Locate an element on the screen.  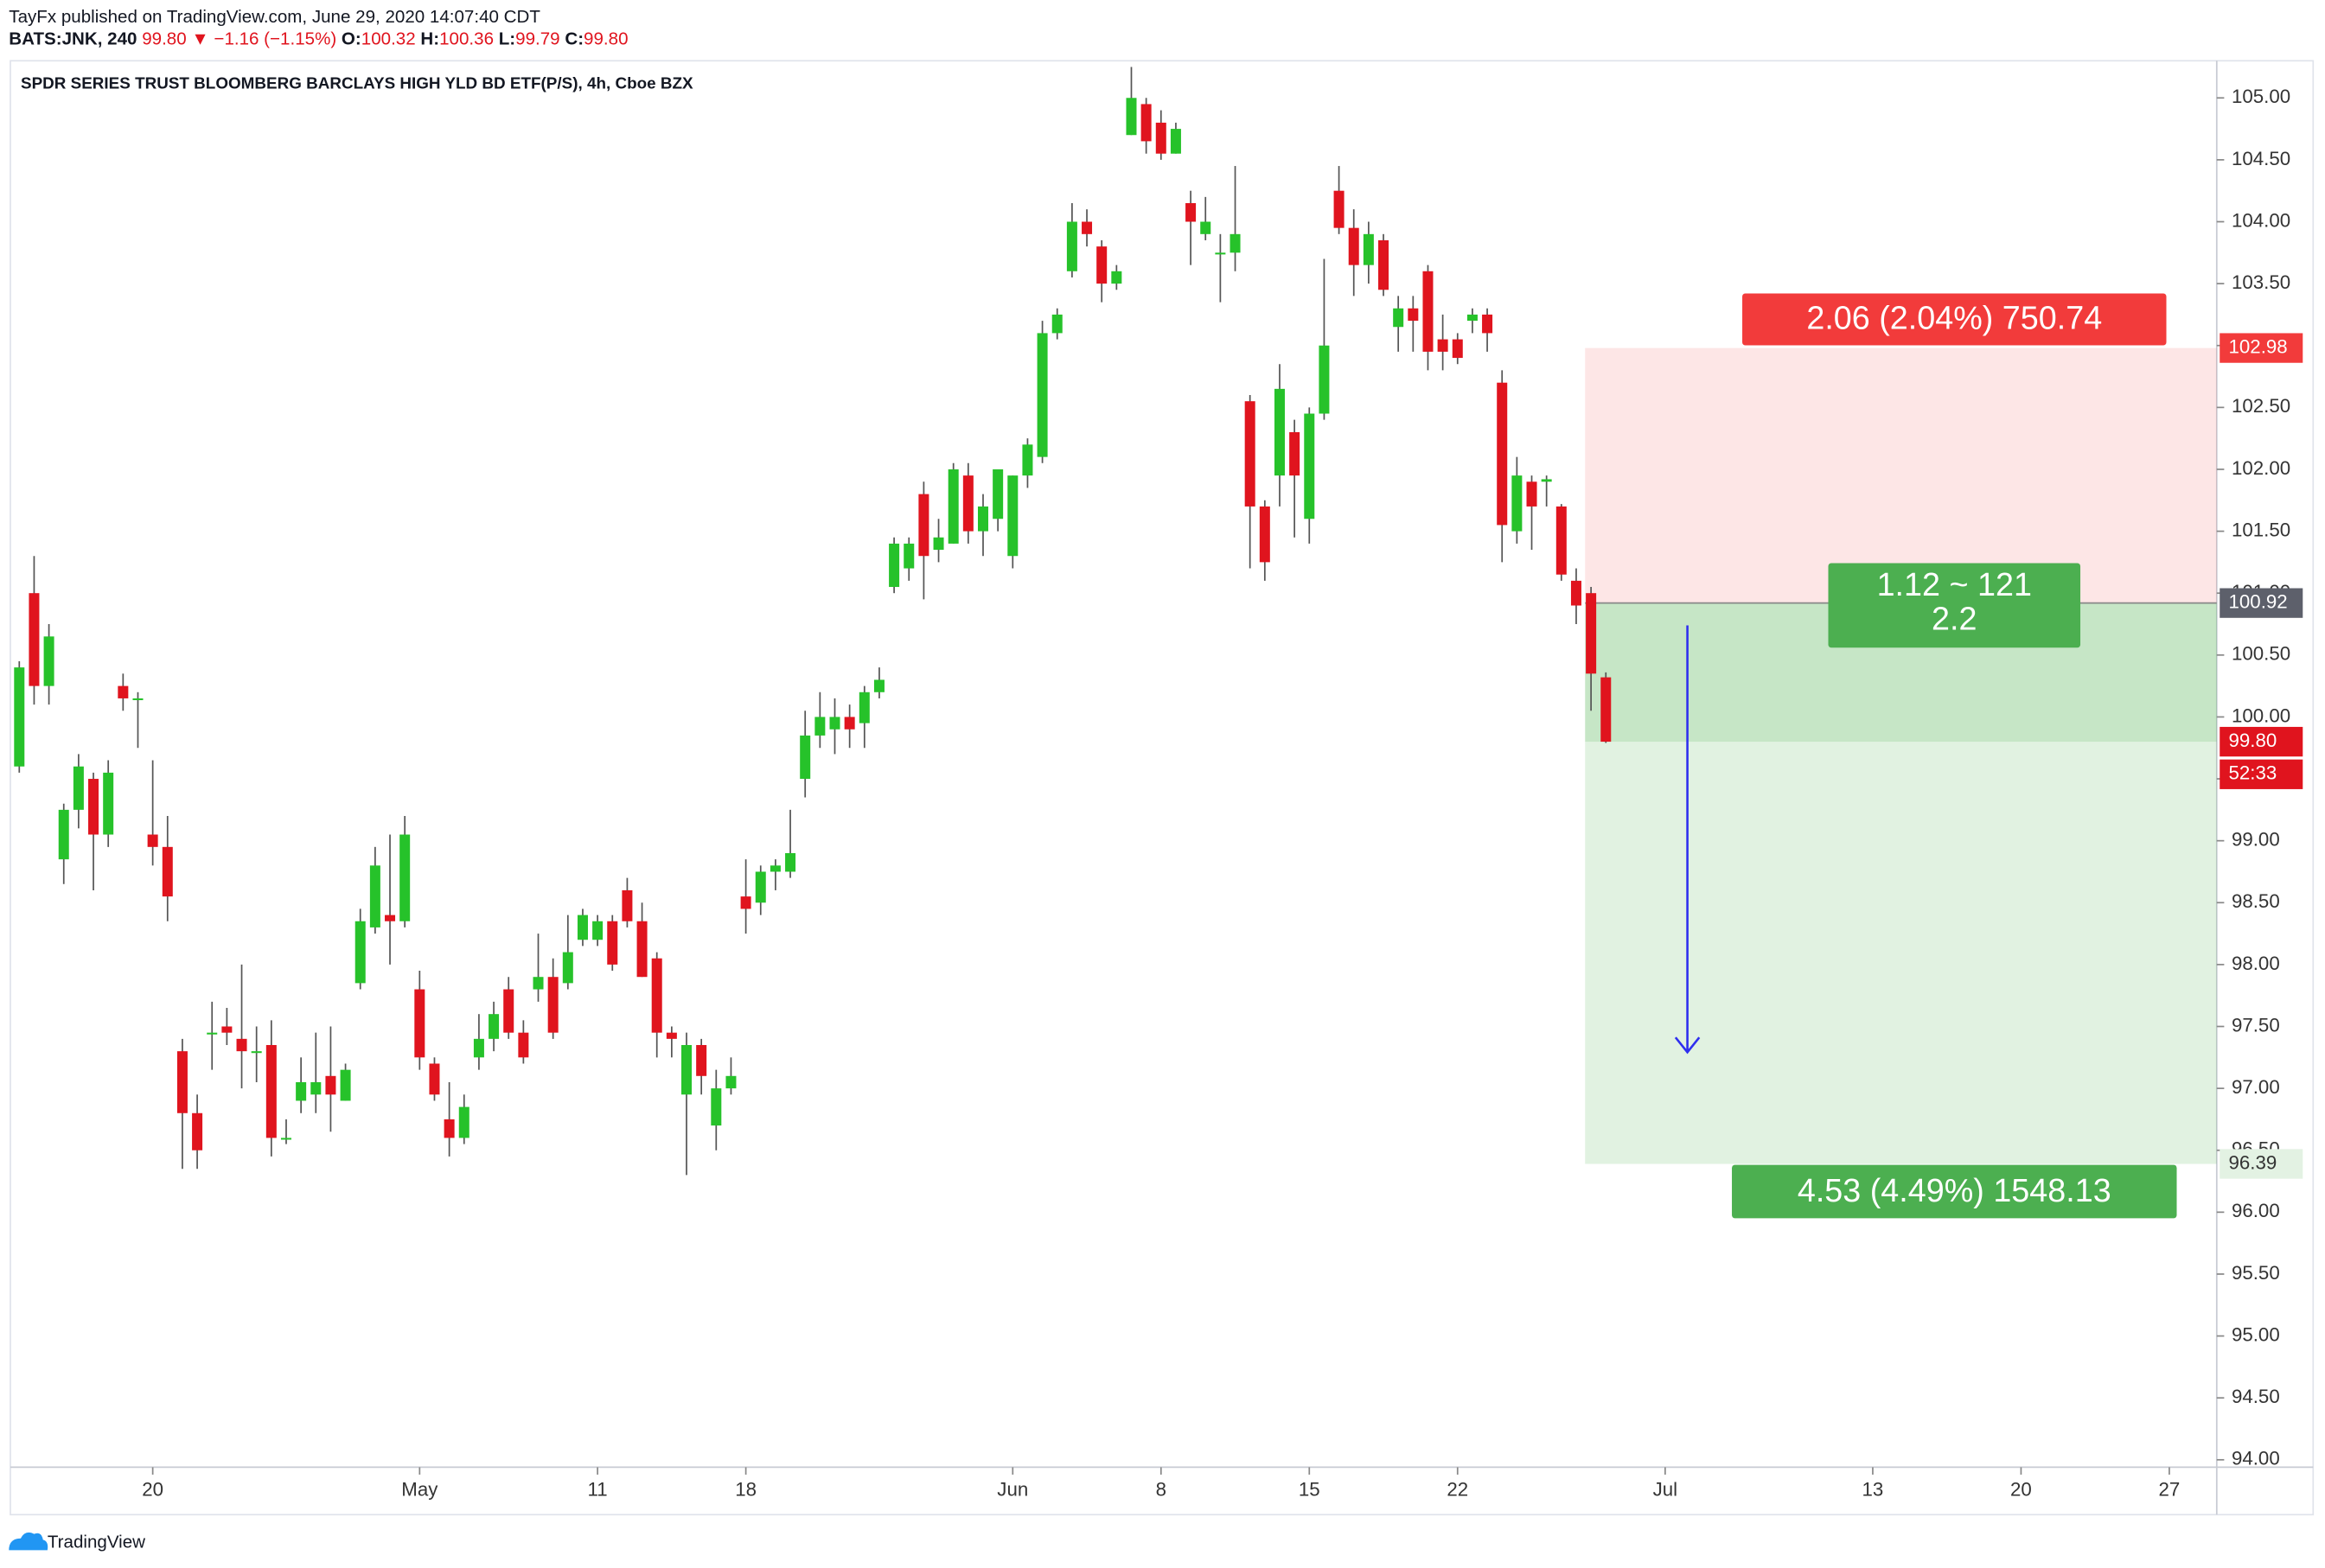
tradingview-logo: TradingView is located at coordinates (77, 1542).